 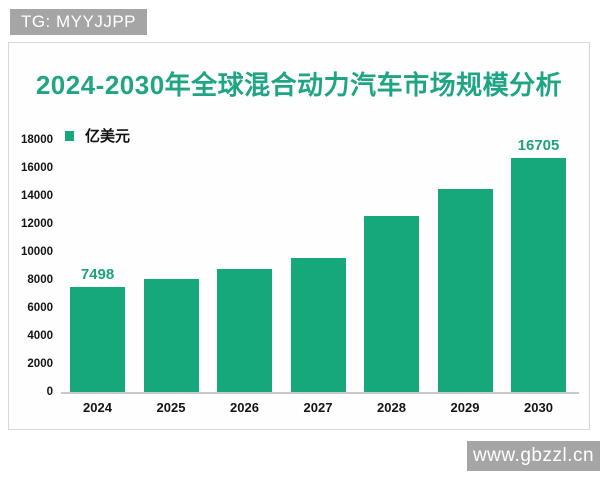 I want to click on x-axis-label: 2029, so click(x=465, y=407).